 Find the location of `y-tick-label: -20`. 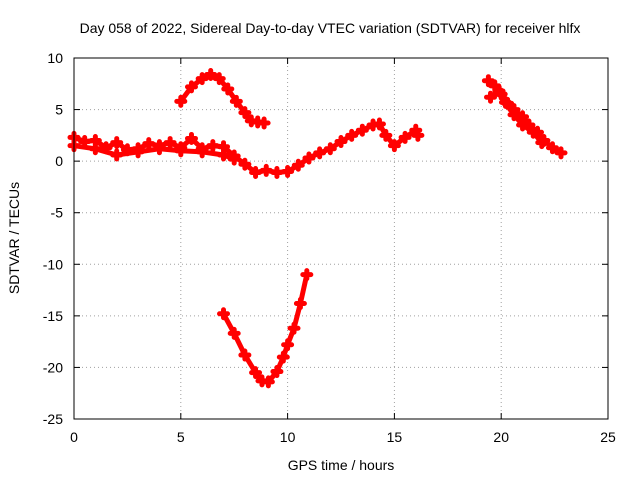

y-tick-label: -20 is located at coordinates (53, 367).